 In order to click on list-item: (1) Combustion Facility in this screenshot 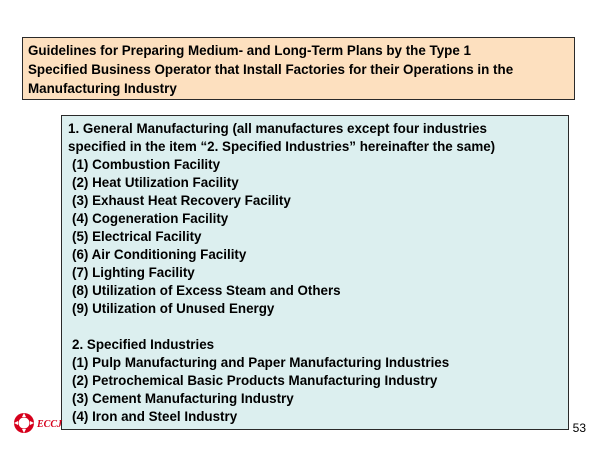, I will do `click(146, 164)`.